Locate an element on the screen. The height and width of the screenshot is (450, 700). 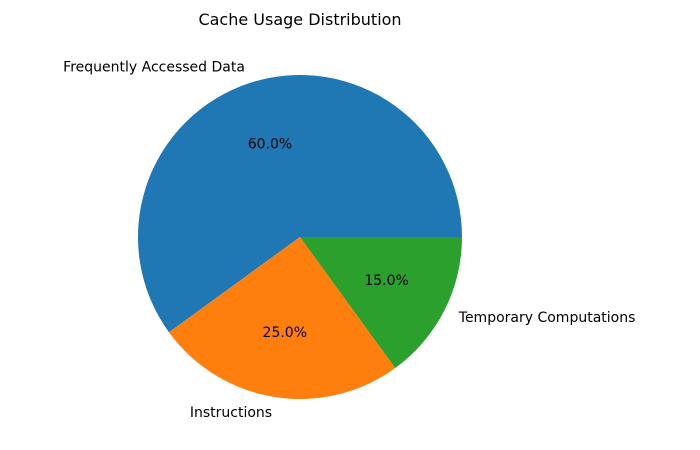
chart-title: Cache Usage Distribution is located at coordinates (299, 19).